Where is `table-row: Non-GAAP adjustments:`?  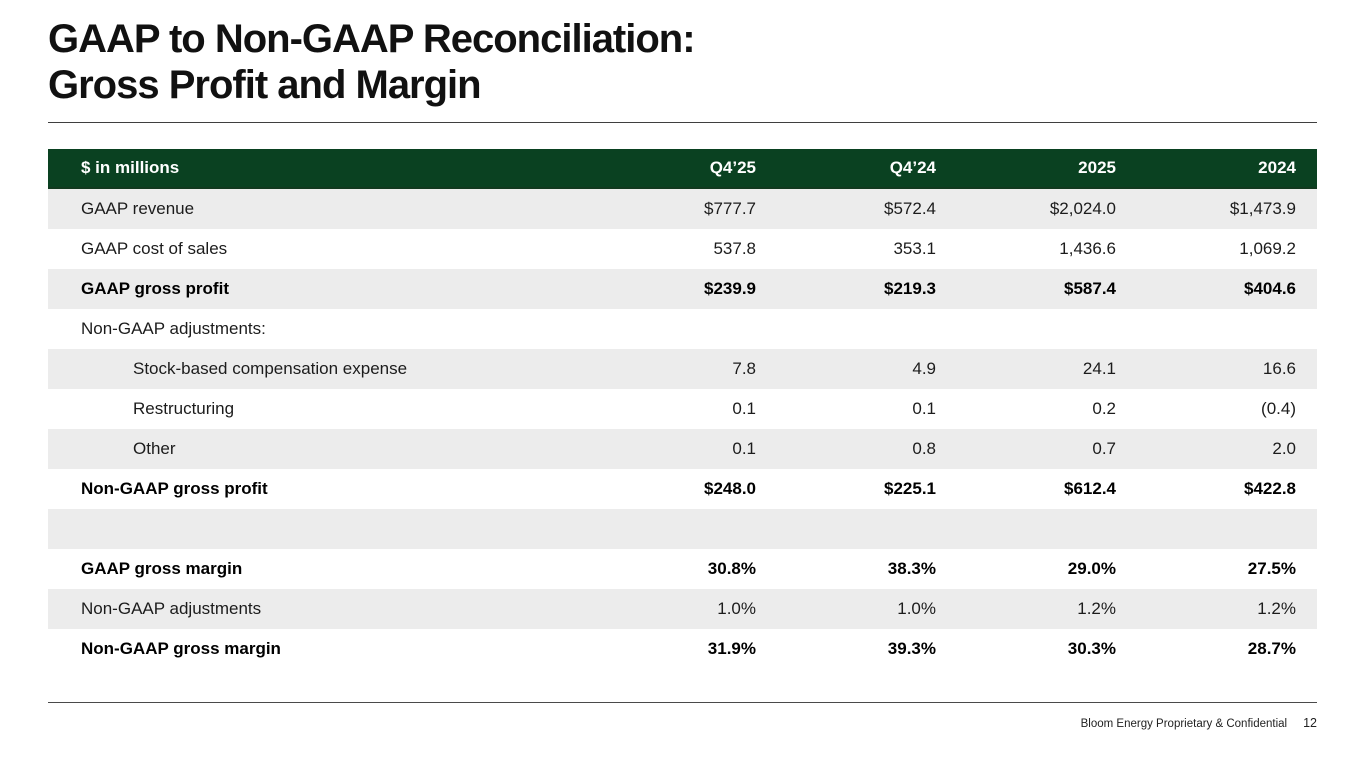 table-row: Non-GAAP adjustments: is located at coordinates (682, 329).